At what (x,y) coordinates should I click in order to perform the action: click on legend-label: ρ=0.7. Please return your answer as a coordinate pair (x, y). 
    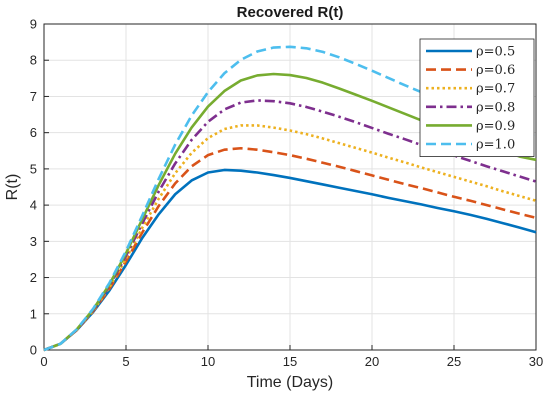
    Looking at the image, I should click on (495, 89).